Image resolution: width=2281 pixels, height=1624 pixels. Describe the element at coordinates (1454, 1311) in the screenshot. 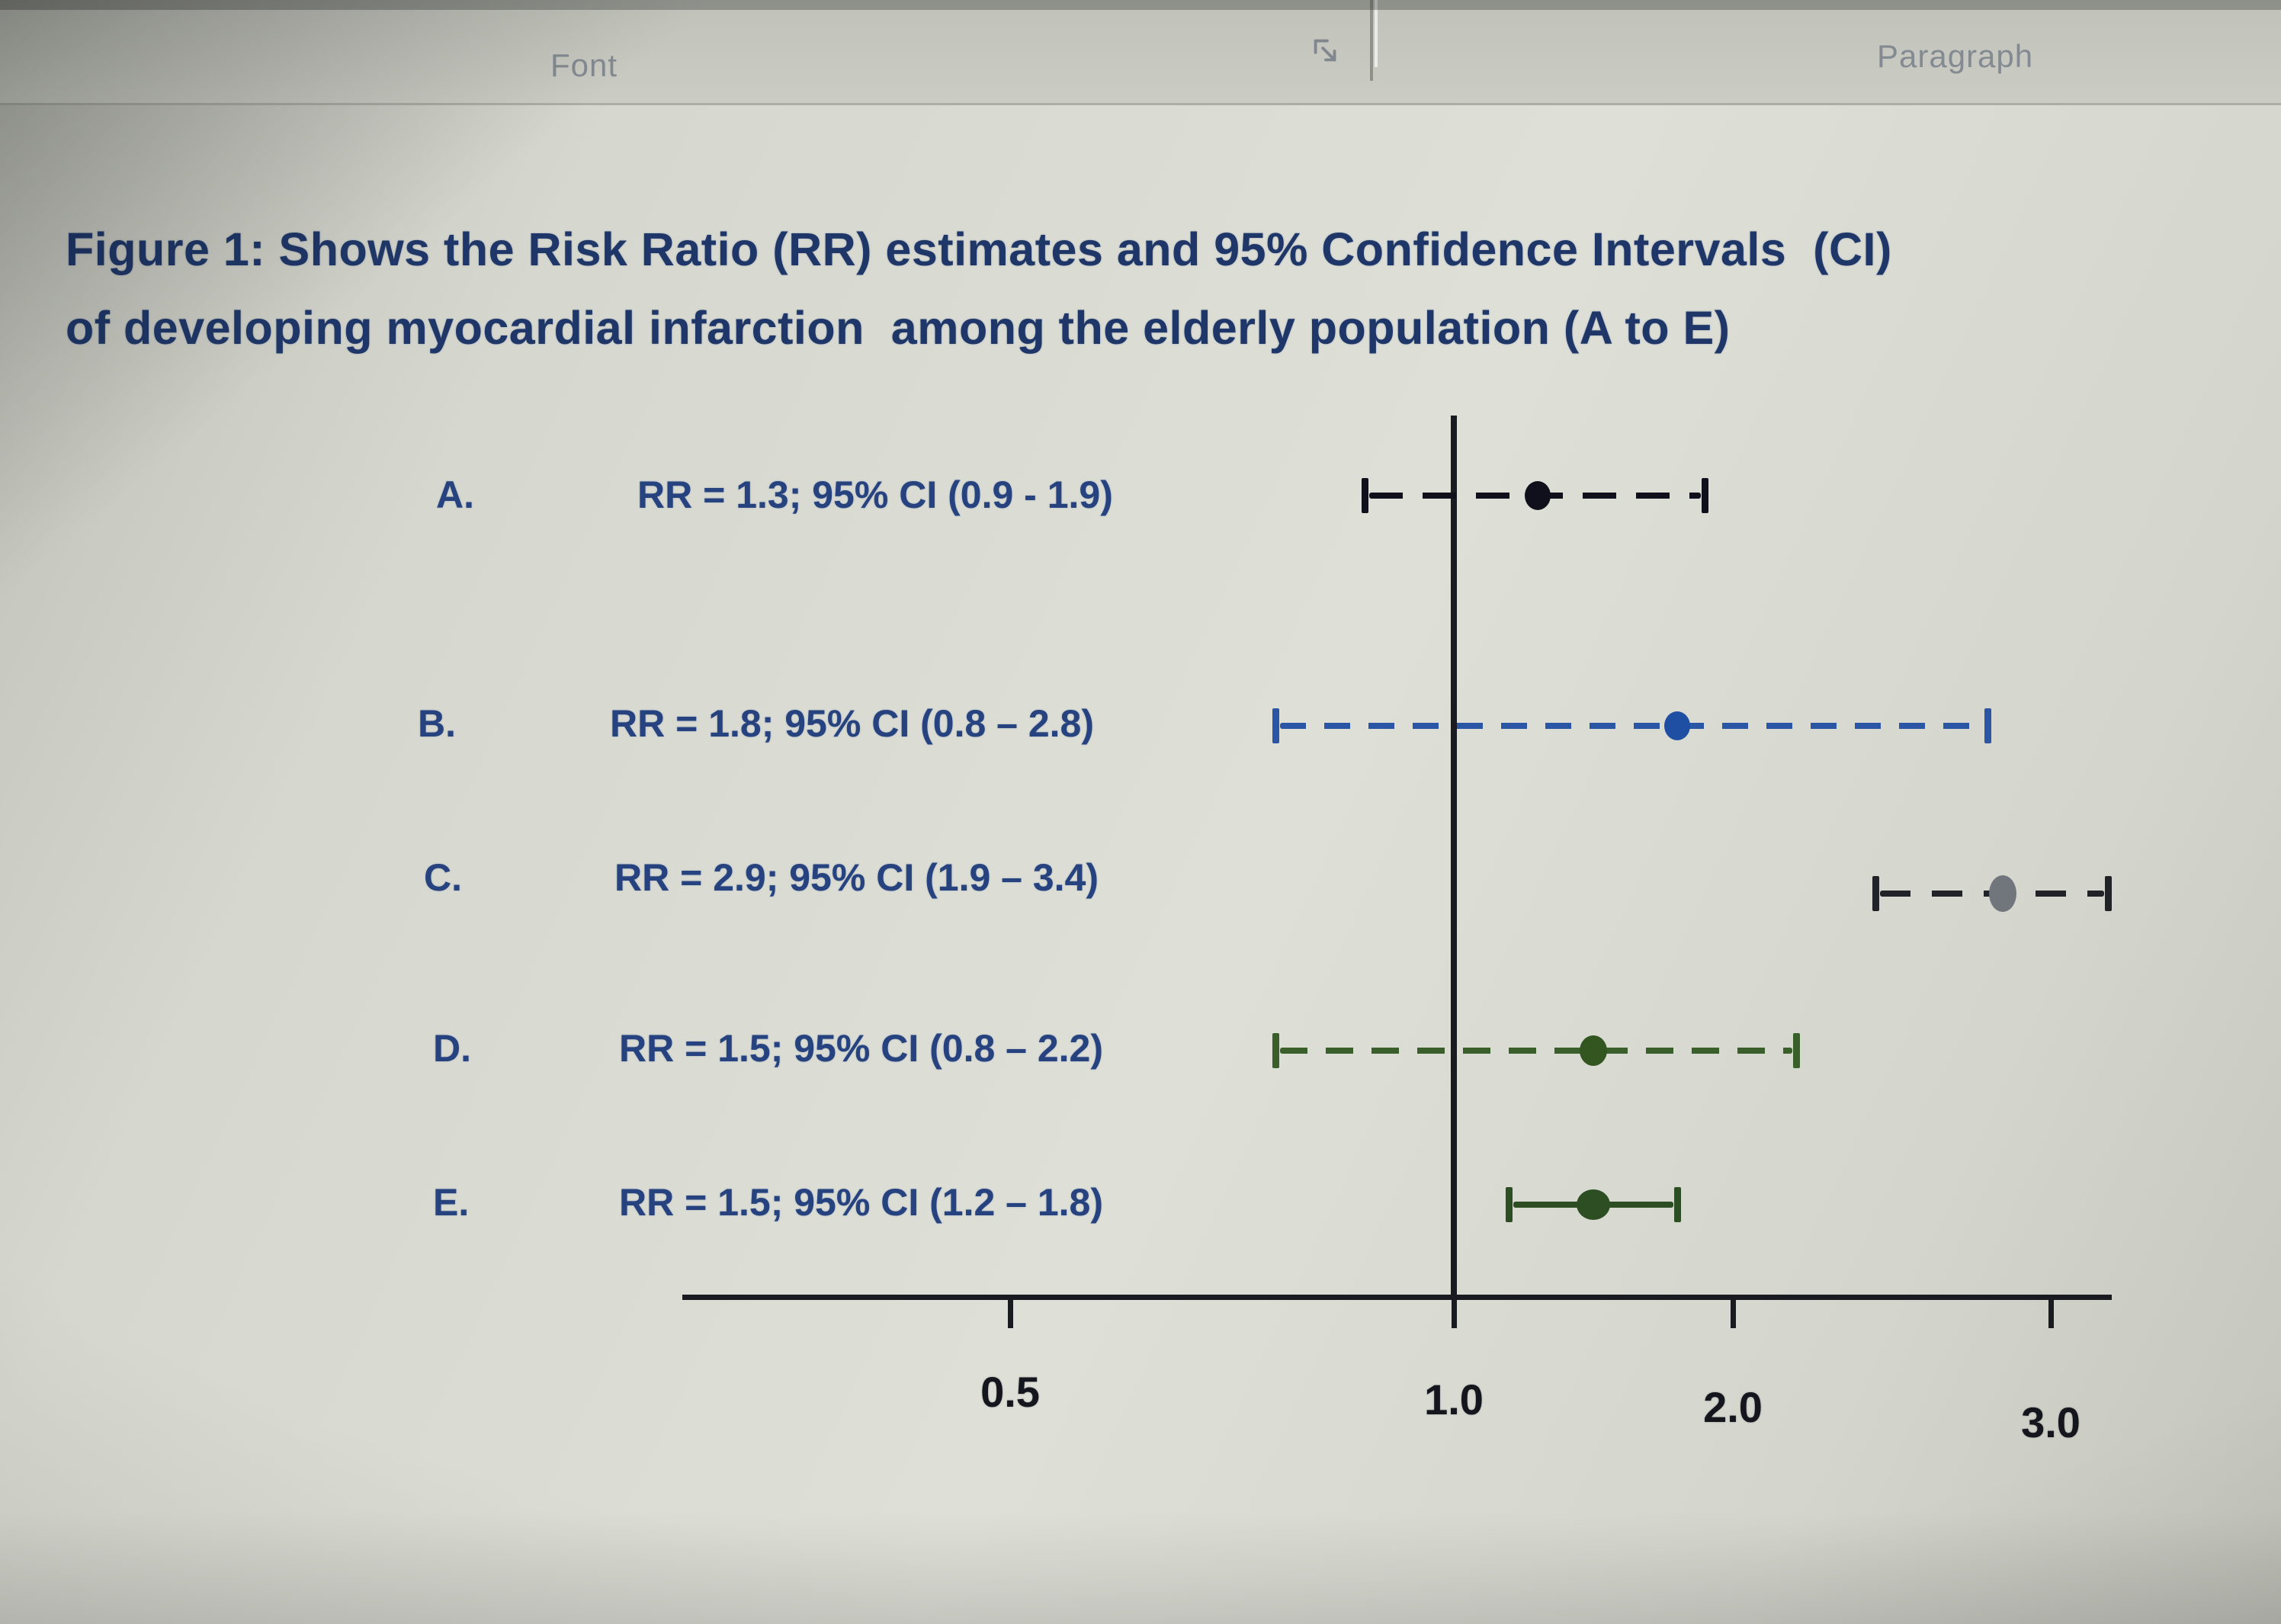

I see `tick-mark-1.0` at that location.